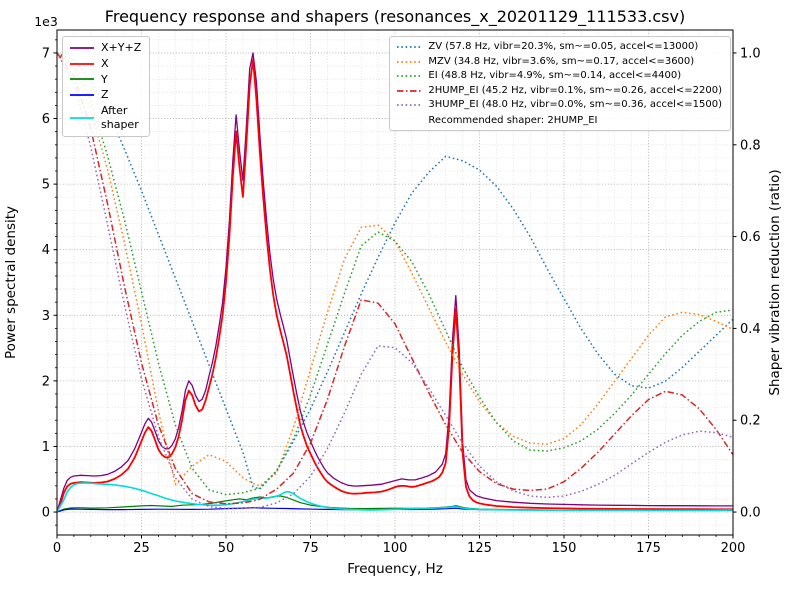 This screenshot has width=800, height=600. Describe the element at coordinates (409, 76) in the screenshot. I see `legend-swatch-ei` at that location.